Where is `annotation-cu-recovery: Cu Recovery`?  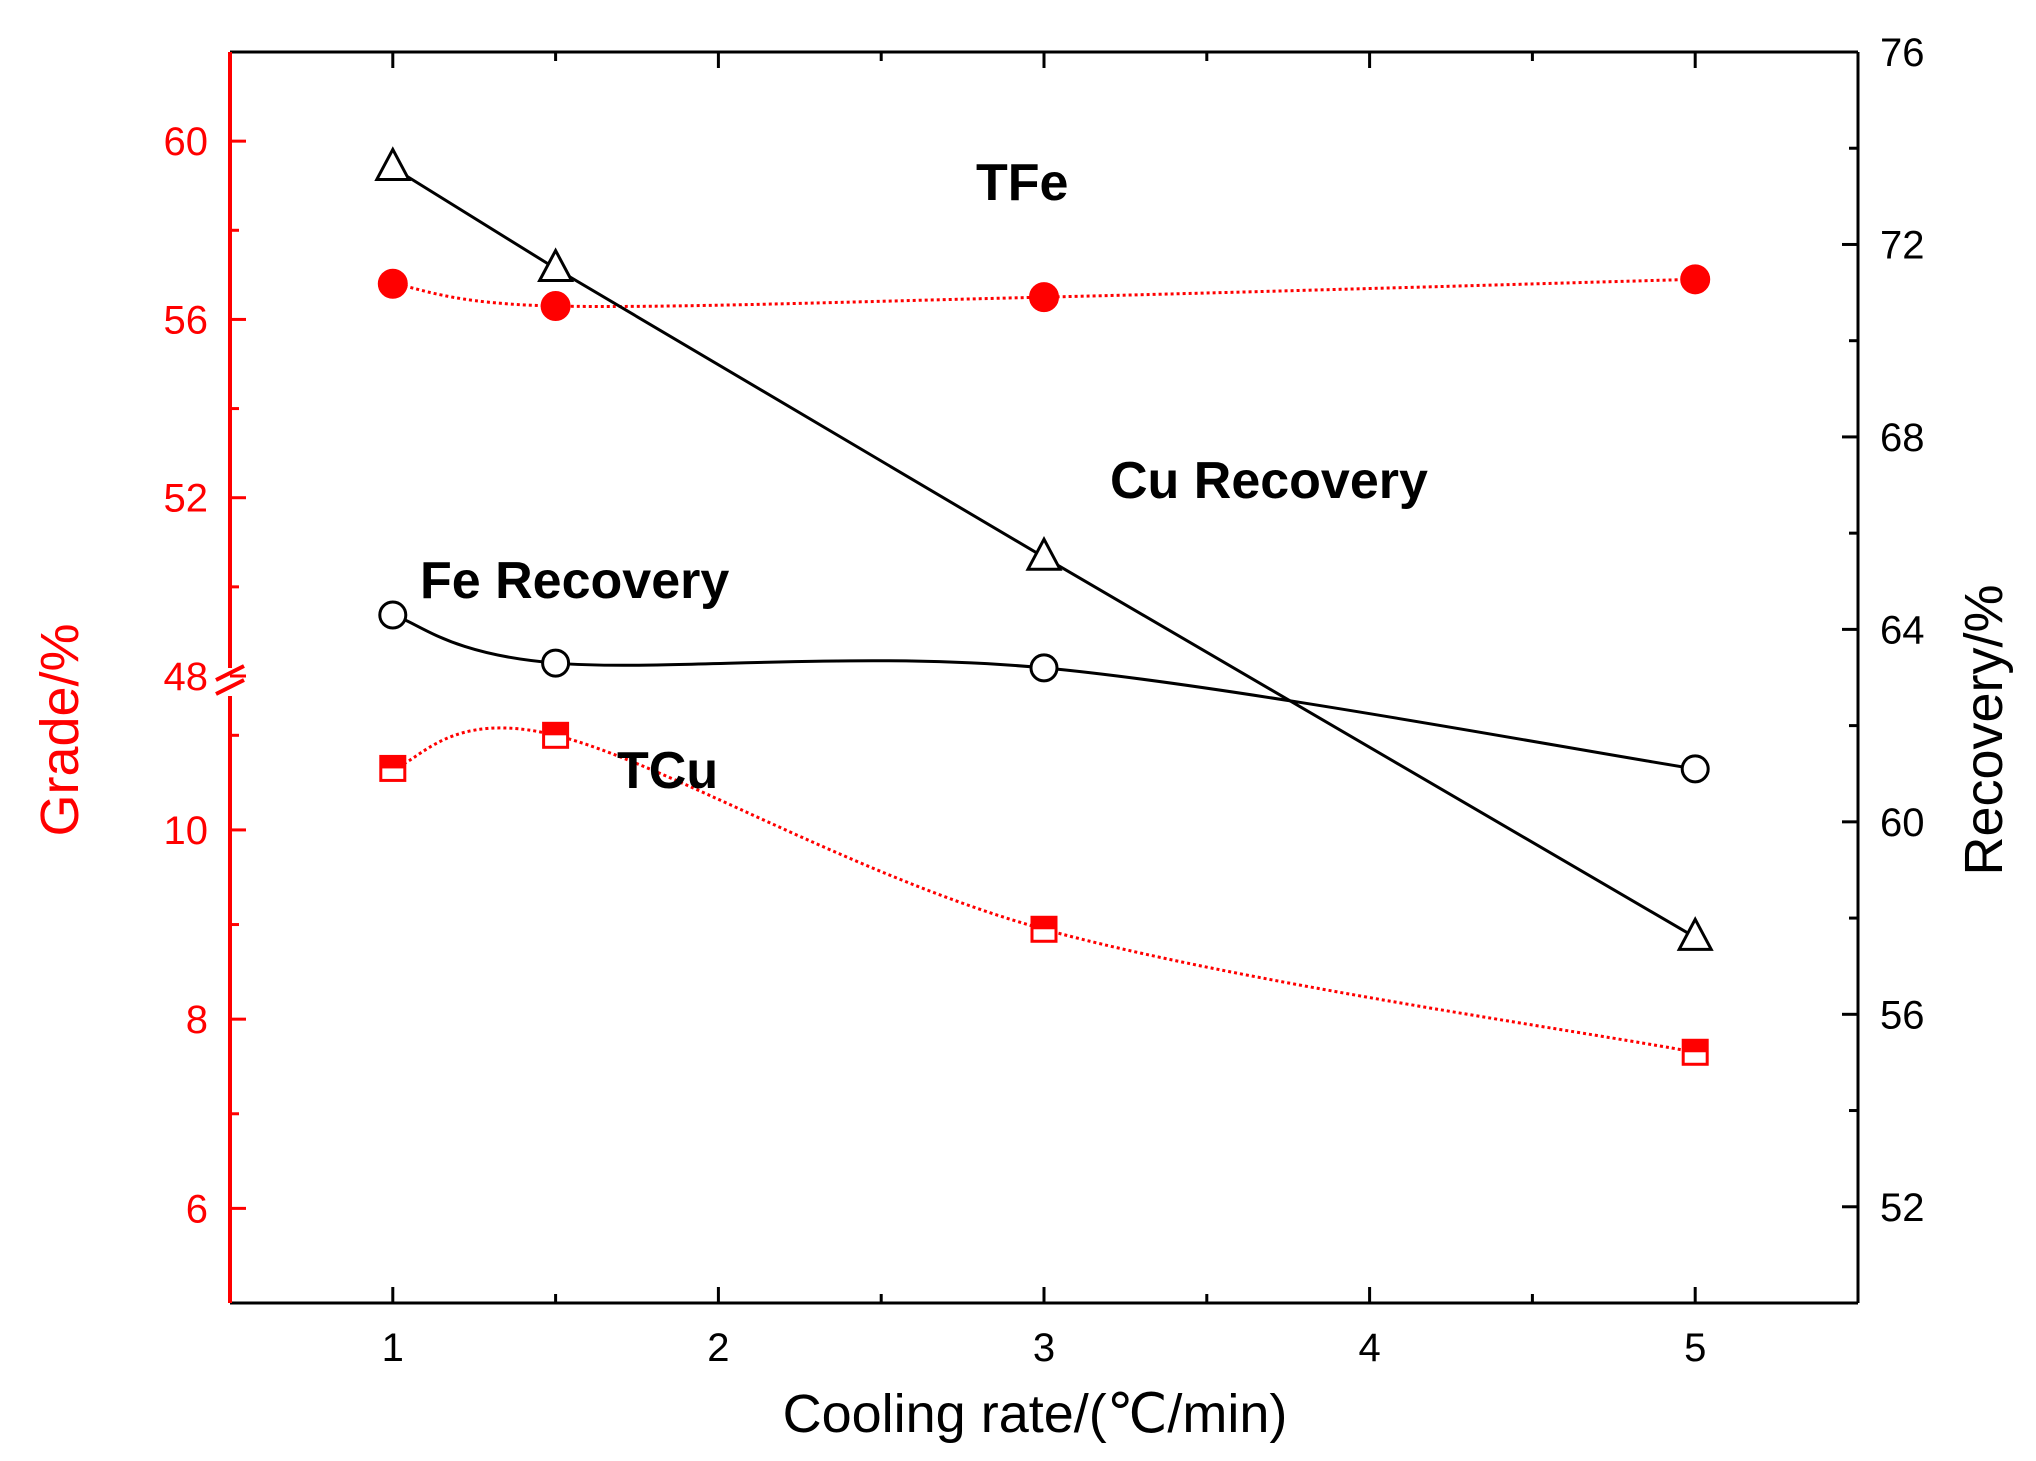 annotation-cu-recovery: Cu Recovery is located at coordinates (1269, 481).